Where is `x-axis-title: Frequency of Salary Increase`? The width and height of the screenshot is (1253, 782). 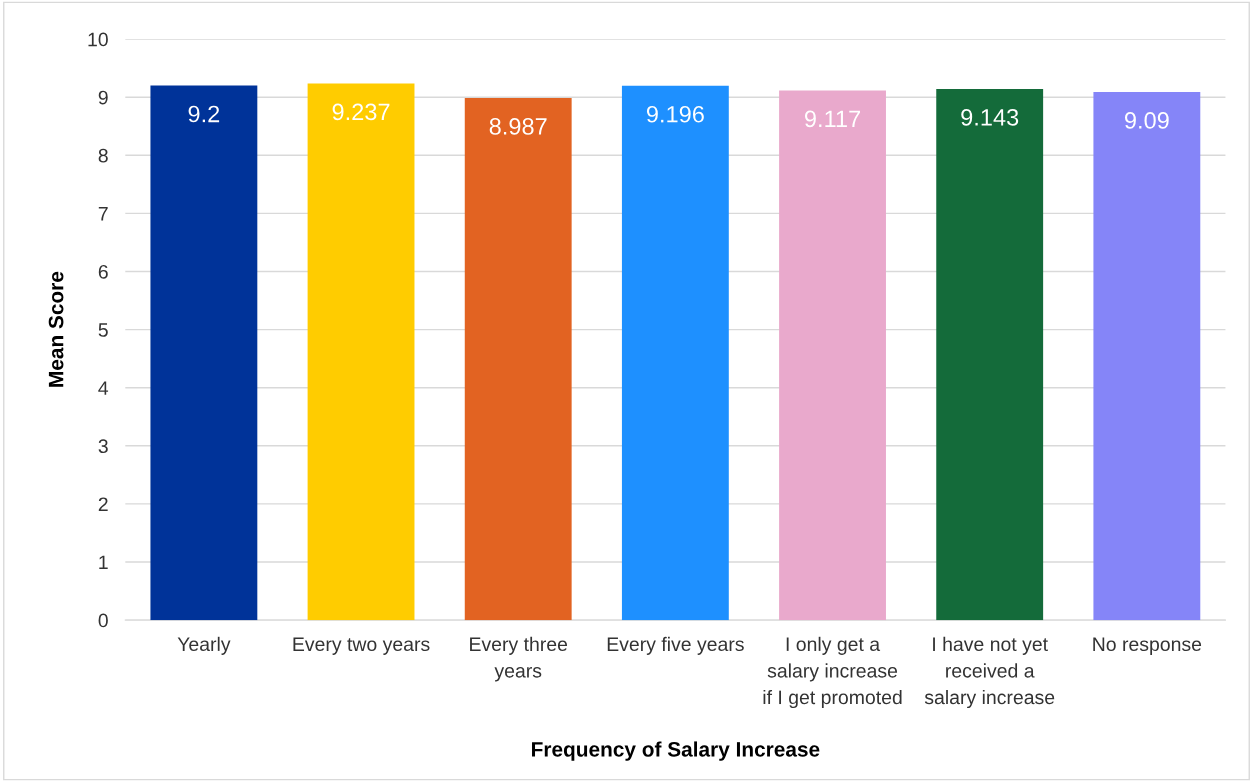
x-axis-title: Frequency of Salary Increase is located at coordinates (676, 751).